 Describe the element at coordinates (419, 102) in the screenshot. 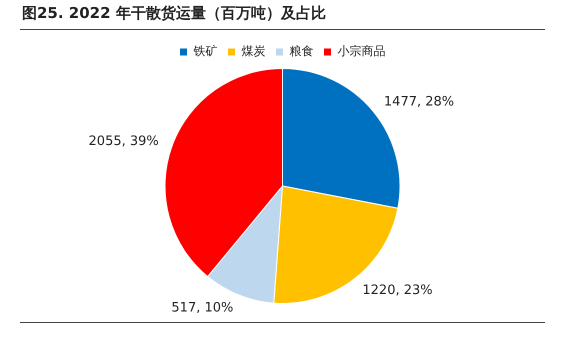

I see `data-label: 1477, 28%` at that location.